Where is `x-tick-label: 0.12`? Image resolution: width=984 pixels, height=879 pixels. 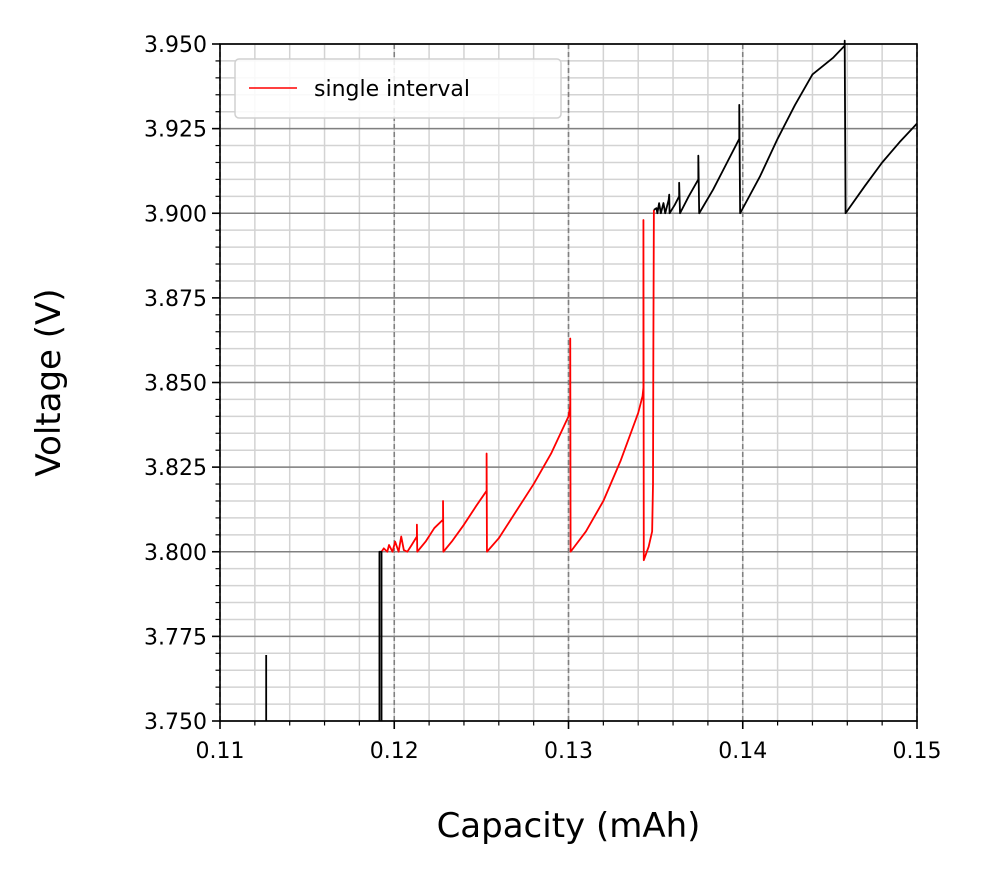 x-tick-label: 0.12 is located at coordinates (394, 751).